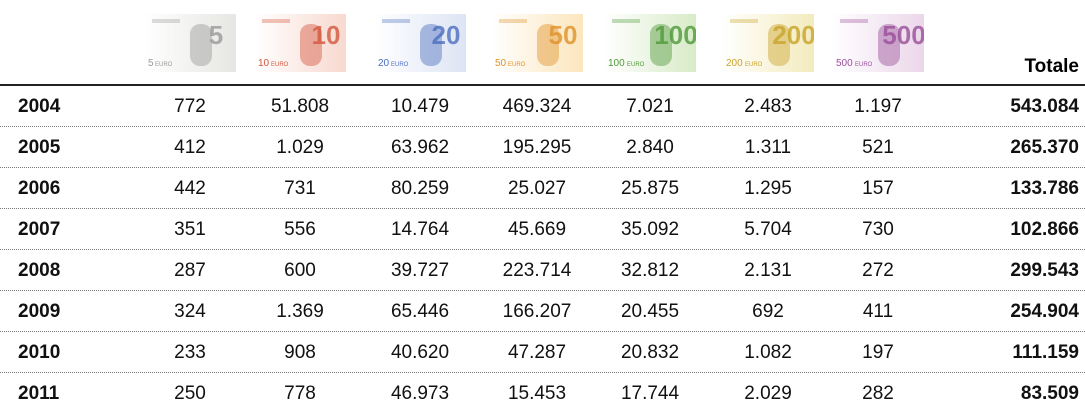 The height and width of the screenshot is (415, 1085). I want to click on note-value: 5, so click(216, 35).